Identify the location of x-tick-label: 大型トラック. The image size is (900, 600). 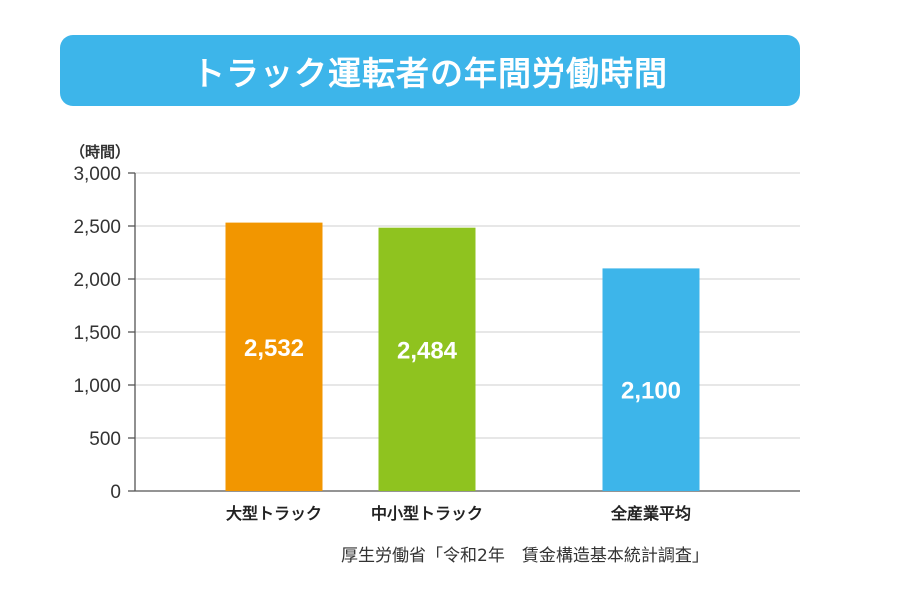
(274, 513).